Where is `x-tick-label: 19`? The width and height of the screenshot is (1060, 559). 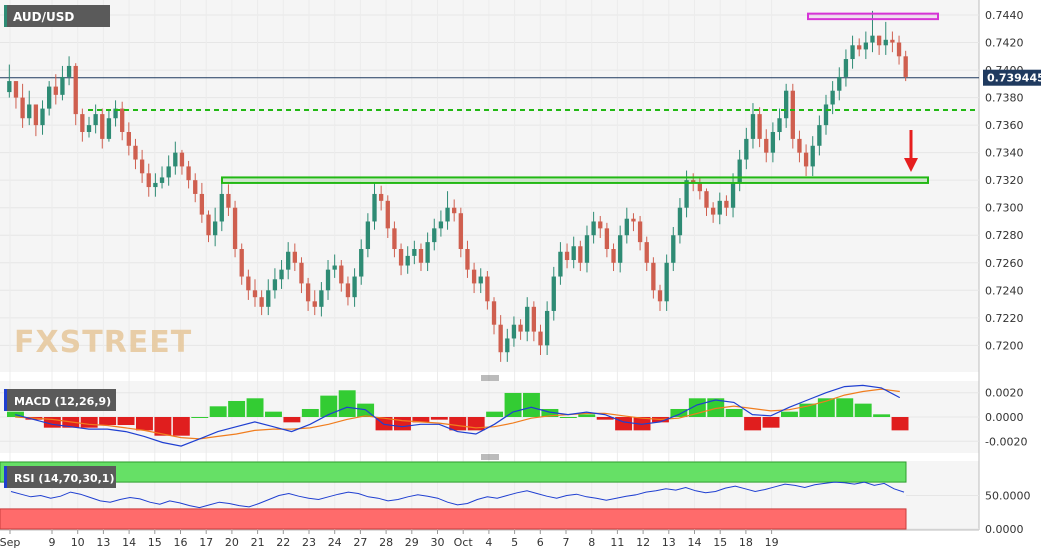 x-tick-label: 19 is located at coordinates (772, 542).